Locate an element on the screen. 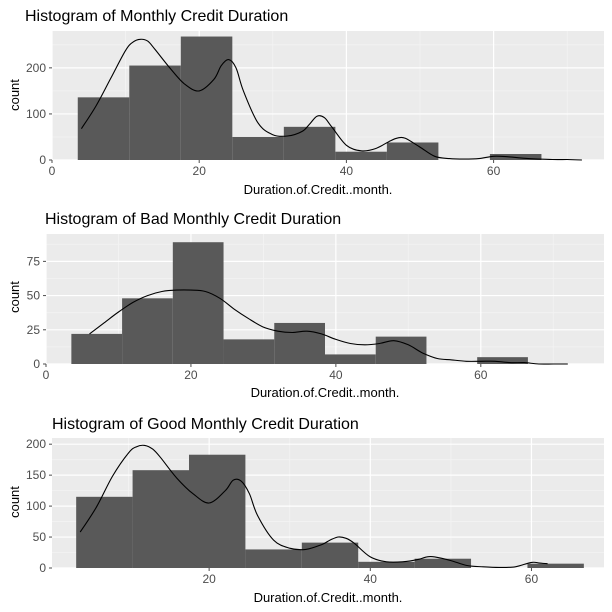 This screenshot has width=612, height=612. chart-title: Histogram of Monthly Credit Duration is located at coordinates (156, 16).